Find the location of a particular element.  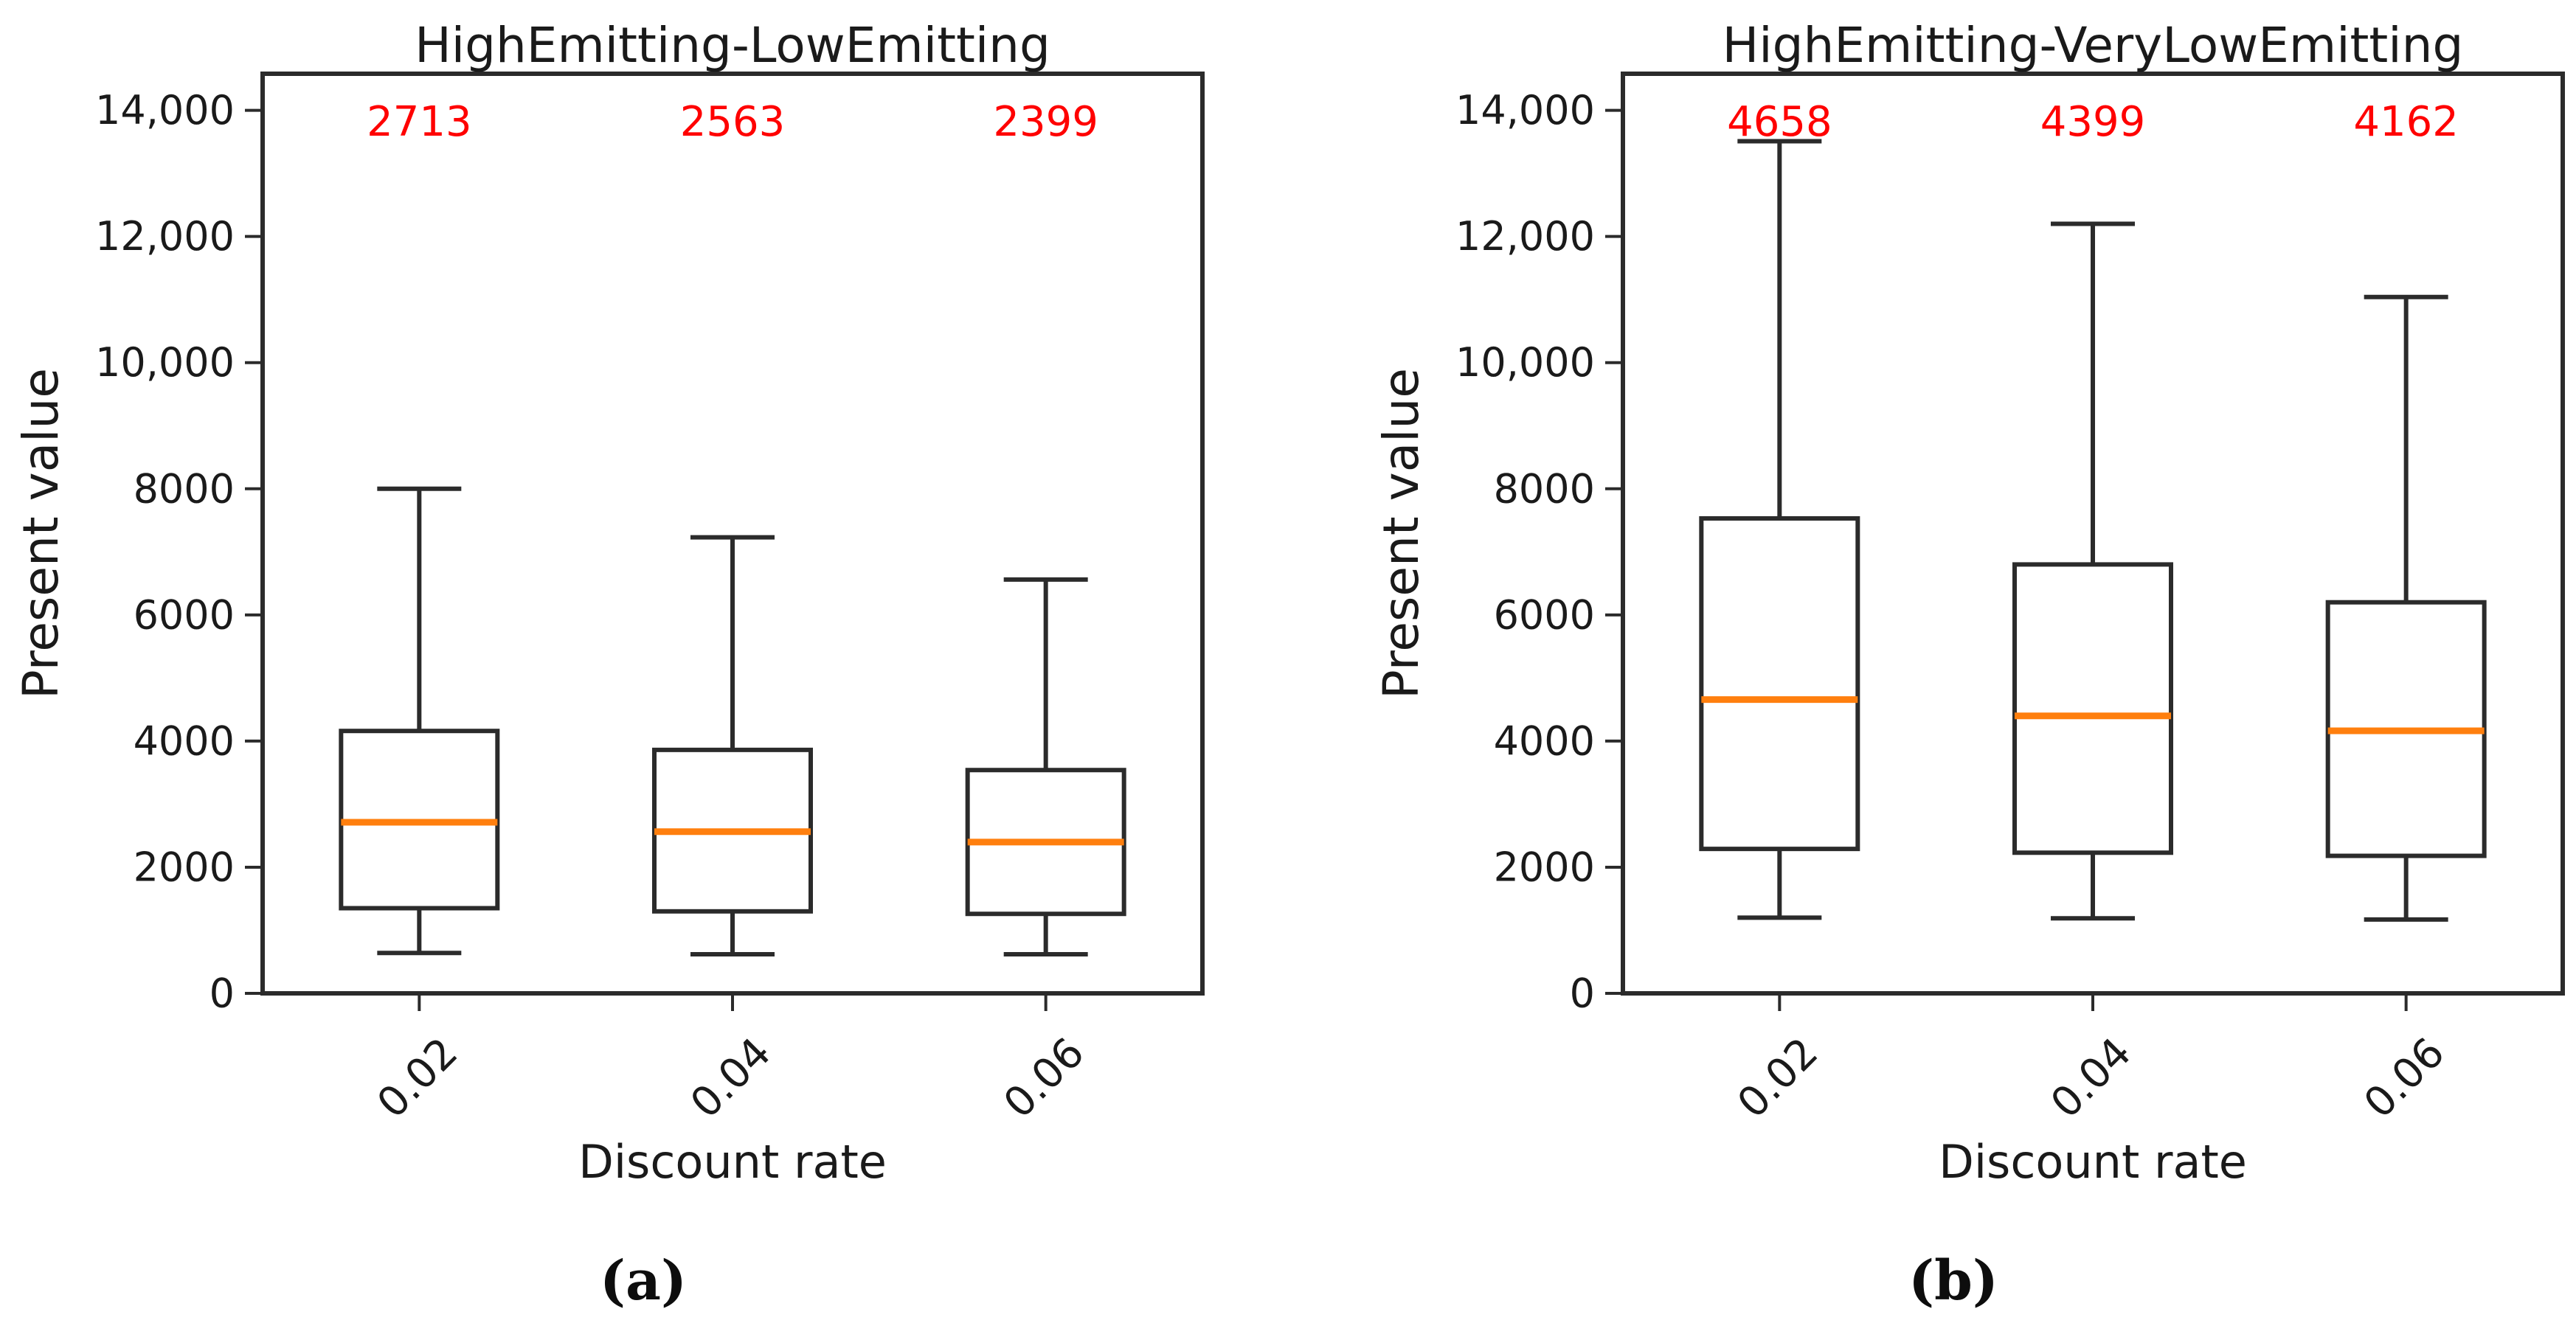

median-annotation: 4658 is located at coordinates (1780, 122).